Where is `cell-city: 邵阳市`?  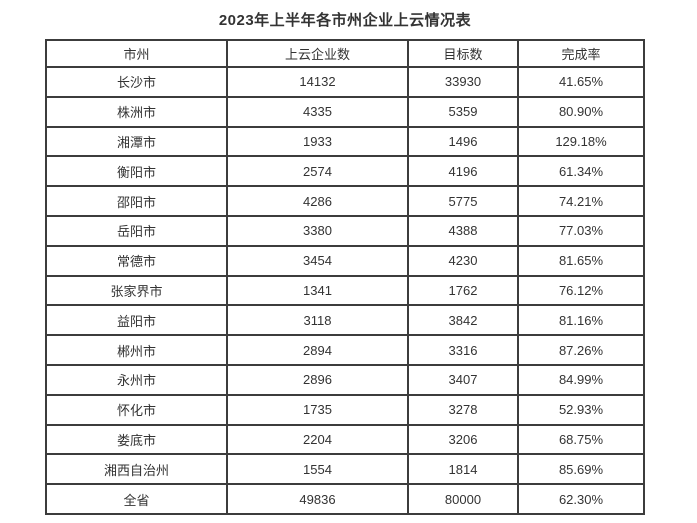
cell-city: 邵阳市 is located at coordinates (136, 201).